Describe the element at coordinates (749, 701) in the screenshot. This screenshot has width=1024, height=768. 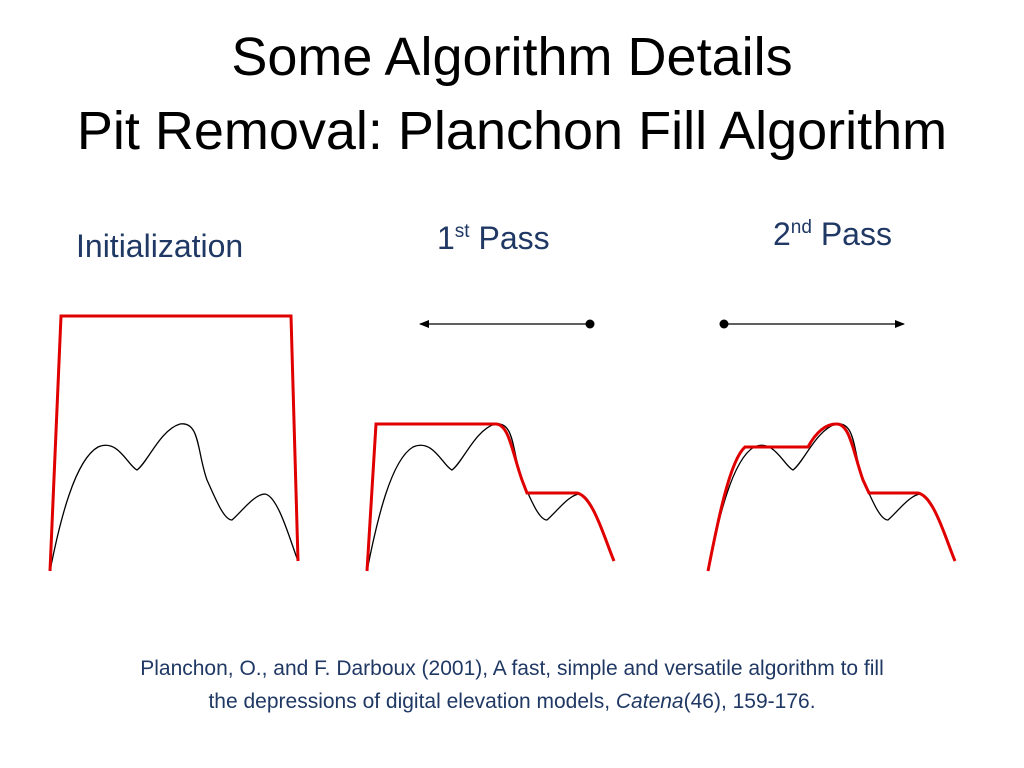
I see `citation-volume-pages: (46), 159-176.` at that location.